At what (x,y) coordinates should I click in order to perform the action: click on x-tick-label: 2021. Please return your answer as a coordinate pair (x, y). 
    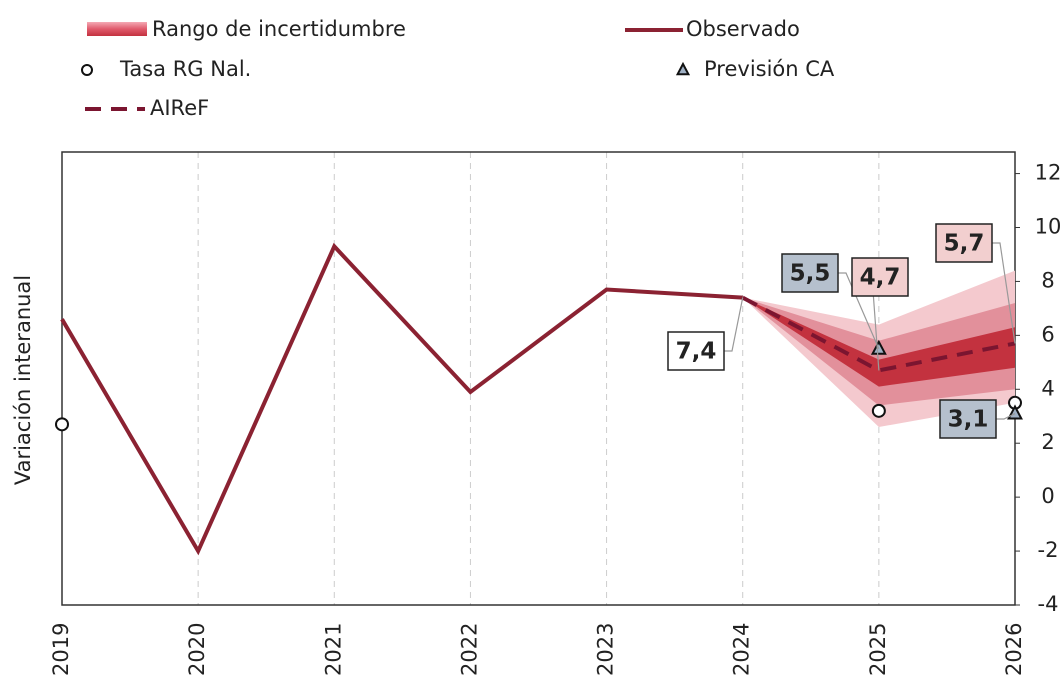
    Looking at the image, I should click on (333, 649).